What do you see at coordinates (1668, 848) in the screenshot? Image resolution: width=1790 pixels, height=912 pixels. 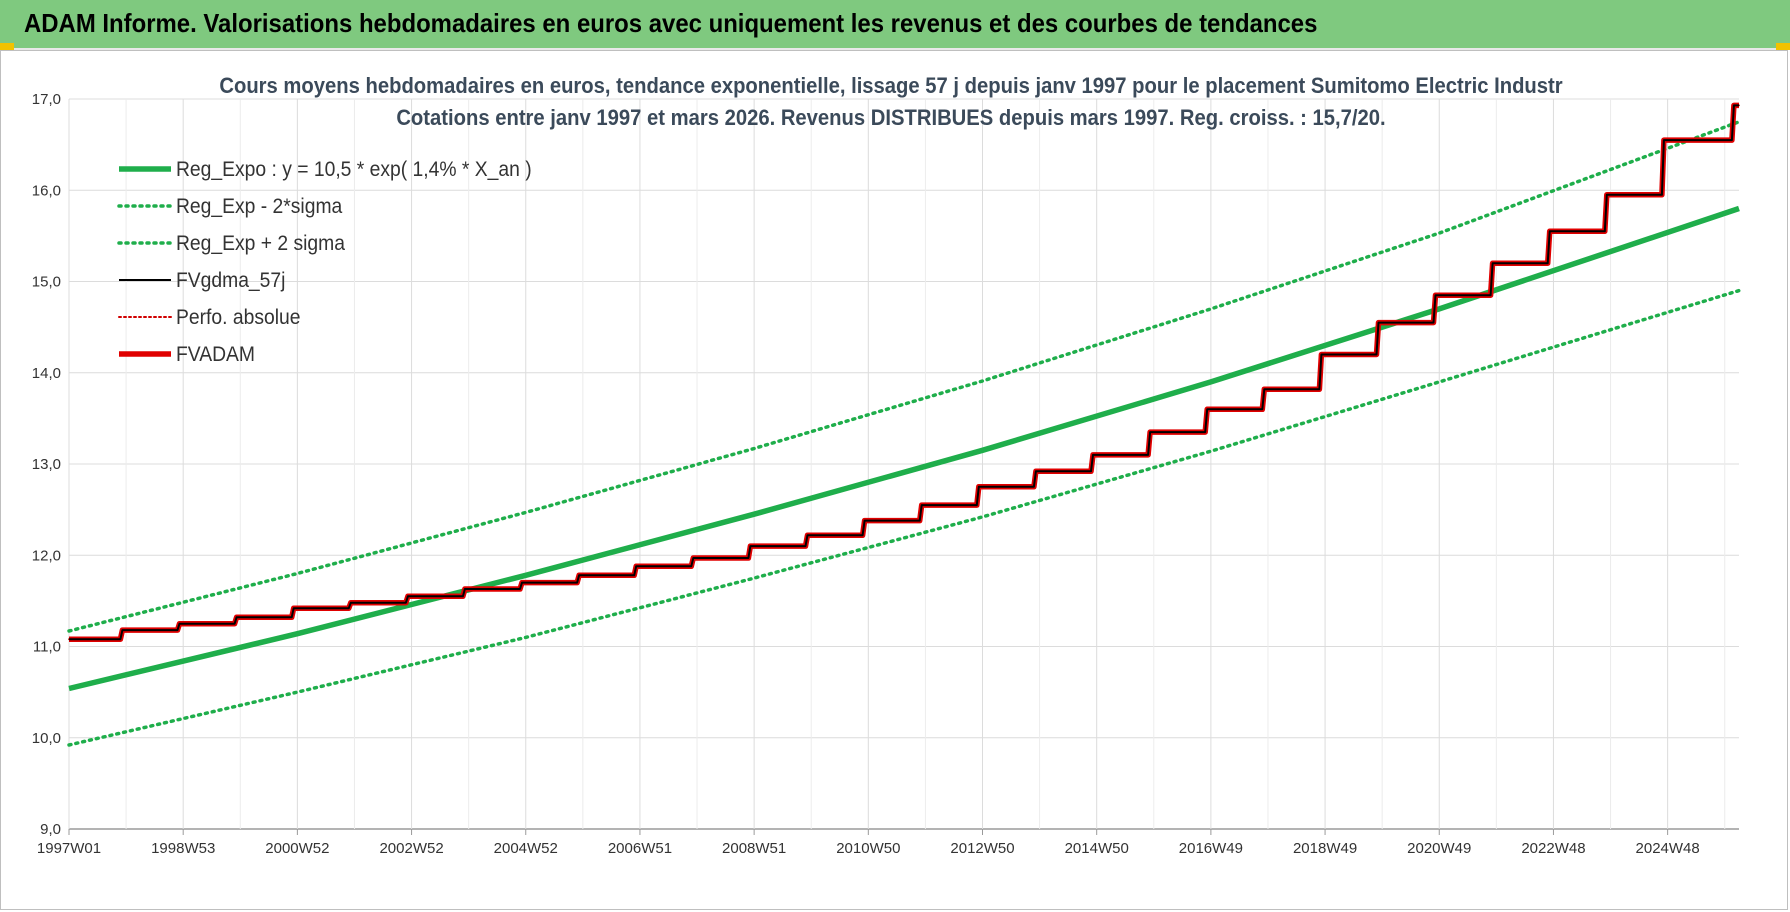 I see `x-tick-label: 2024W48` at bounding box center [1668, 848].